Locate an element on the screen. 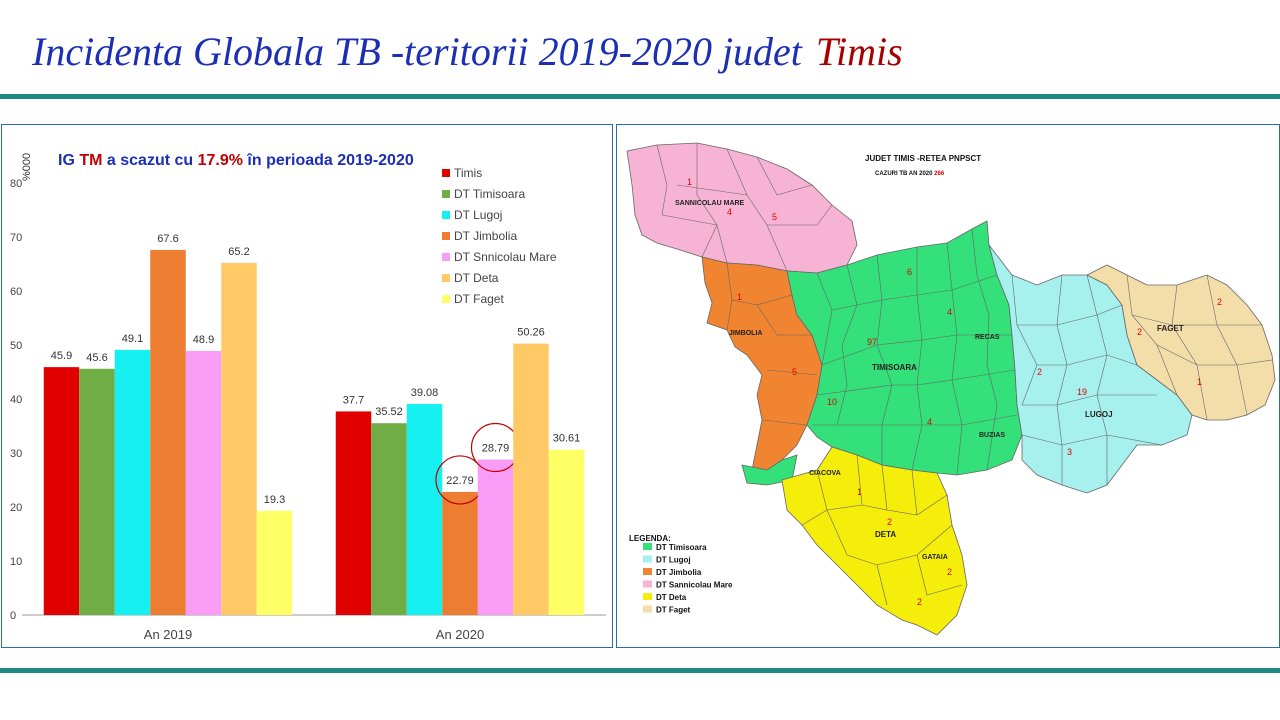  x-category-label: An 2019 is located at coordinates (168, 634).